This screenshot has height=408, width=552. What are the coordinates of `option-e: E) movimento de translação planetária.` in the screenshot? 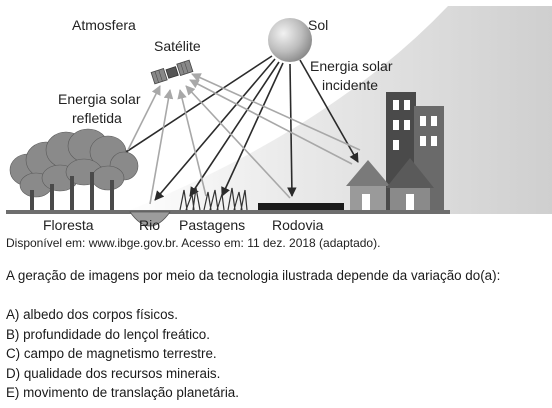 It's located at (122, 393).